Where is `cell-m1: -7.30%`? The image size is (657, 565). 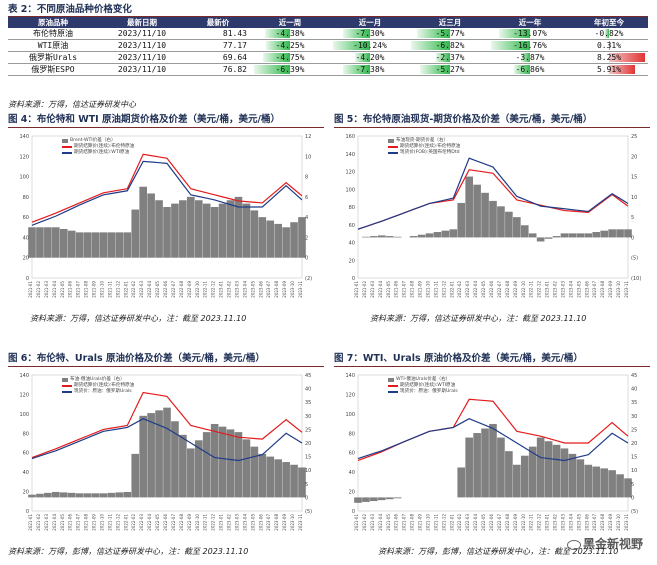 cell-m1: -7.30% is located at coordinates (370, 34).